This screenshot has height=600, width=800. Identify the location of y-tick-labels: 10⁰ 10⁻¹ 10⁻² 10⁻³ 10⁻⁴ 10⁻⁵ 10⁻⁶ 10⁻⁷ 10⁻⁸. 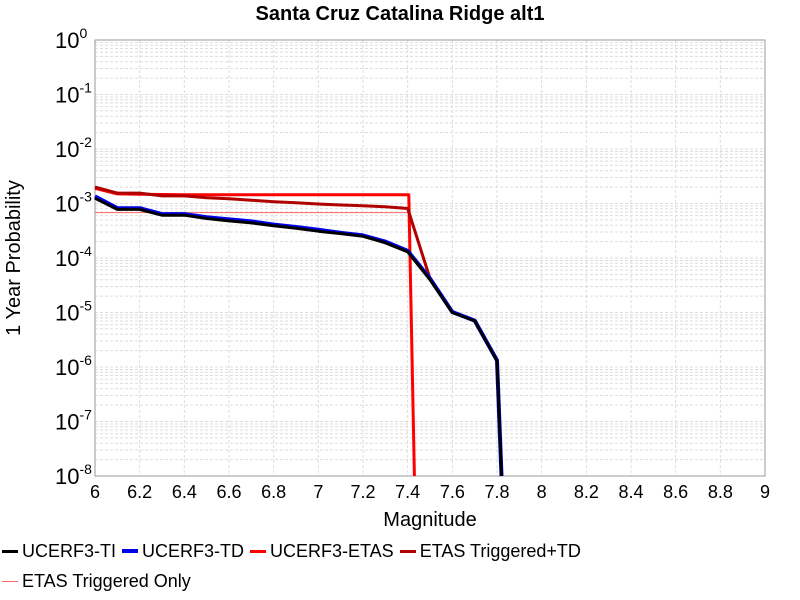
(73, 257).